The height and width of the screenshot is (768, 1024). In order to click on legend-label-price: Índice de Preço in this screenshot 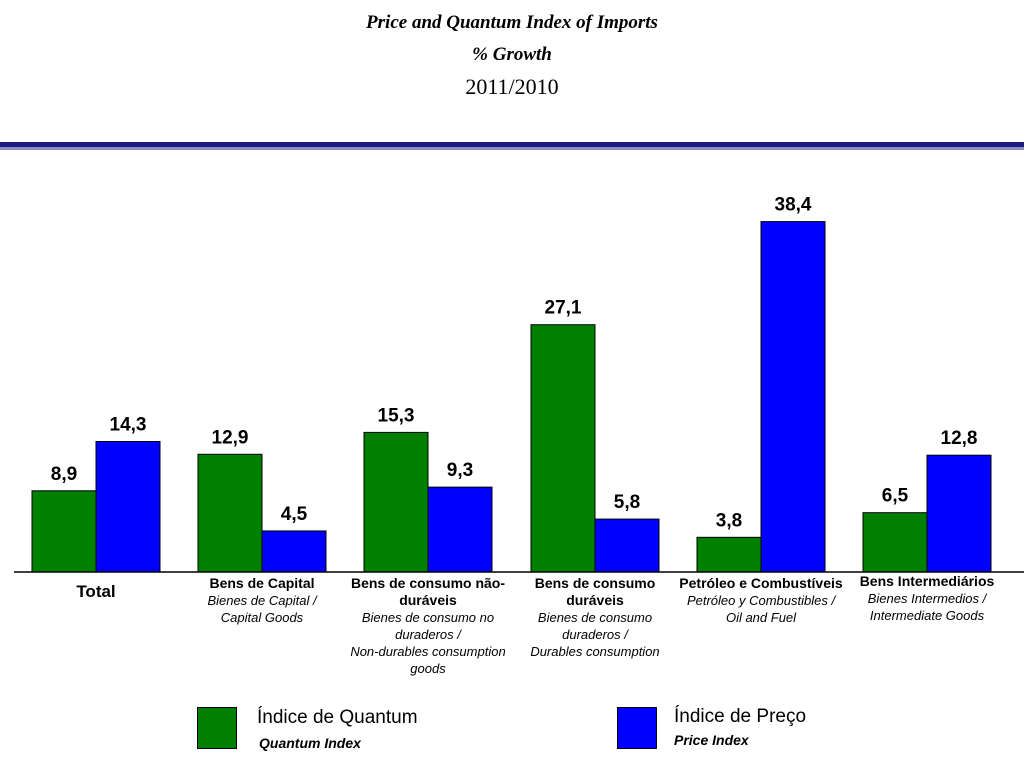, I will do `click(740, 716)`.